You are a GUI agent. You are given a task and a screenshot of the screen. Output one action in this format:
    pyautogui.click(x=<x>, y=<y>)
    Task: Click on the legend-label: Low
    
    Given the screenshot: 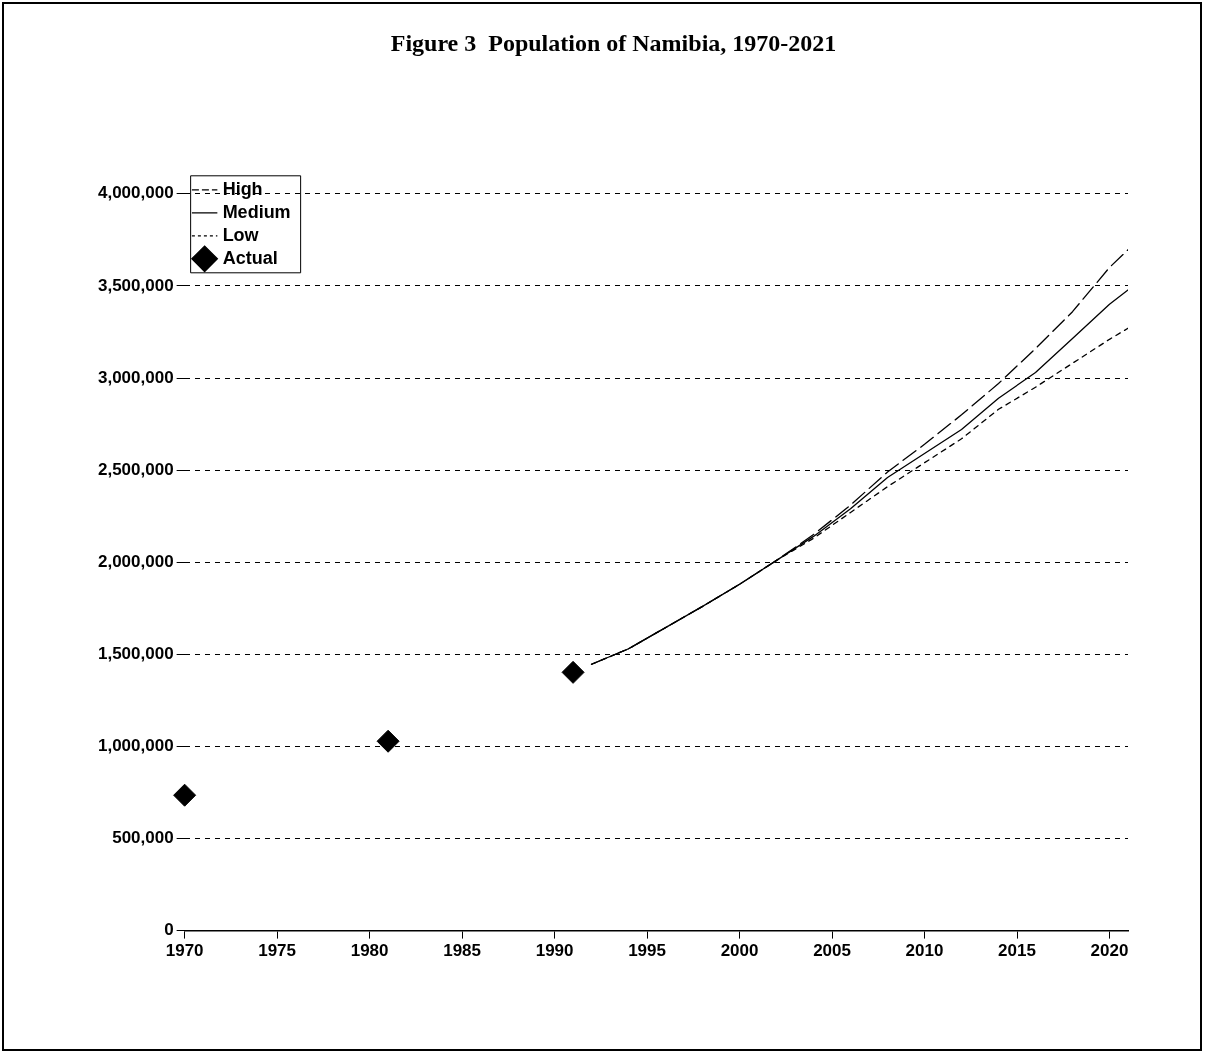 What is the action you would take?
    pyautogui.click(x=241, y=234)
    